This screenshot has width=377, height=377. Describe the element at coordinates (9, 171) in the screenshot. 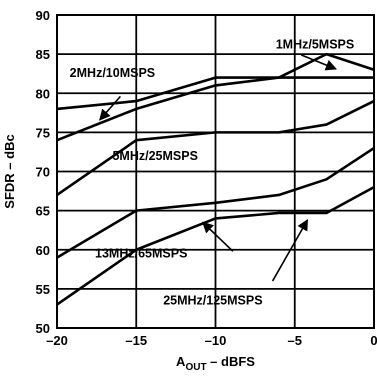

I see `y-axis-label: SFDR – dBc` at that location.